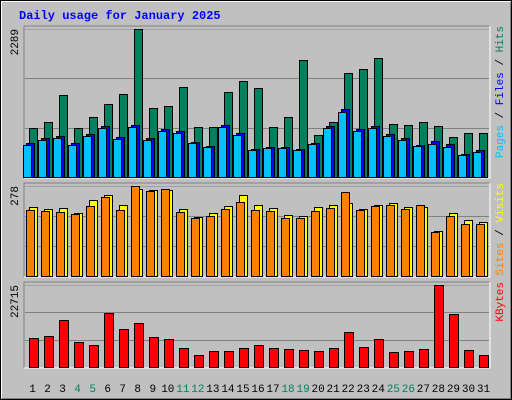 The height and width of the screenshot is (400, 512). Describe the element at coordinates (16, 196) in the screenshot. I see `y-tick-label: 278` at that location.